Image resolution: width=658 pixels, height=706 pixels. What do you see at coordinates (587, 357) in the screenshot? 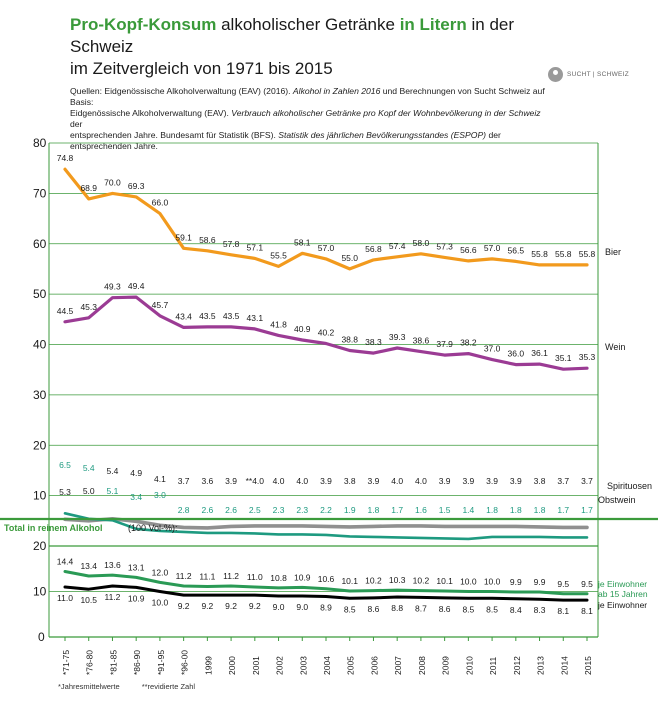
I see `data-label-wein: 35.3` at bounding box center [587, 357].